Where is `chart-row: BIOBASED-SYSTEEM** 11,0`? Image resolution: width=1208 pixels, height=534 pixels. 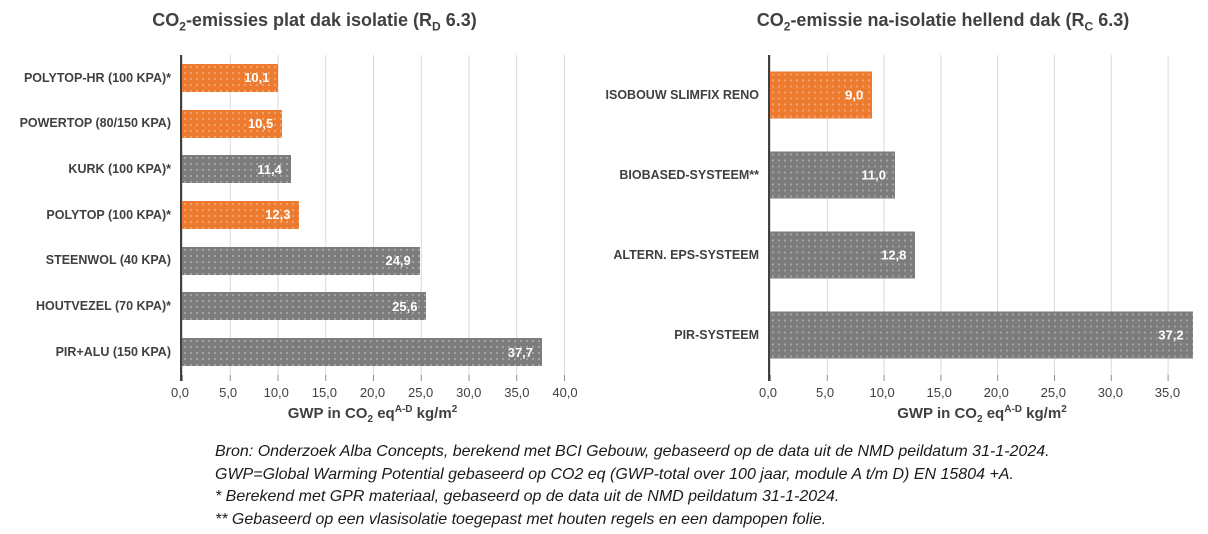 chart-row: BIOBASED-SYSTEEM** 11,0 is located at coordinates (893, 175).